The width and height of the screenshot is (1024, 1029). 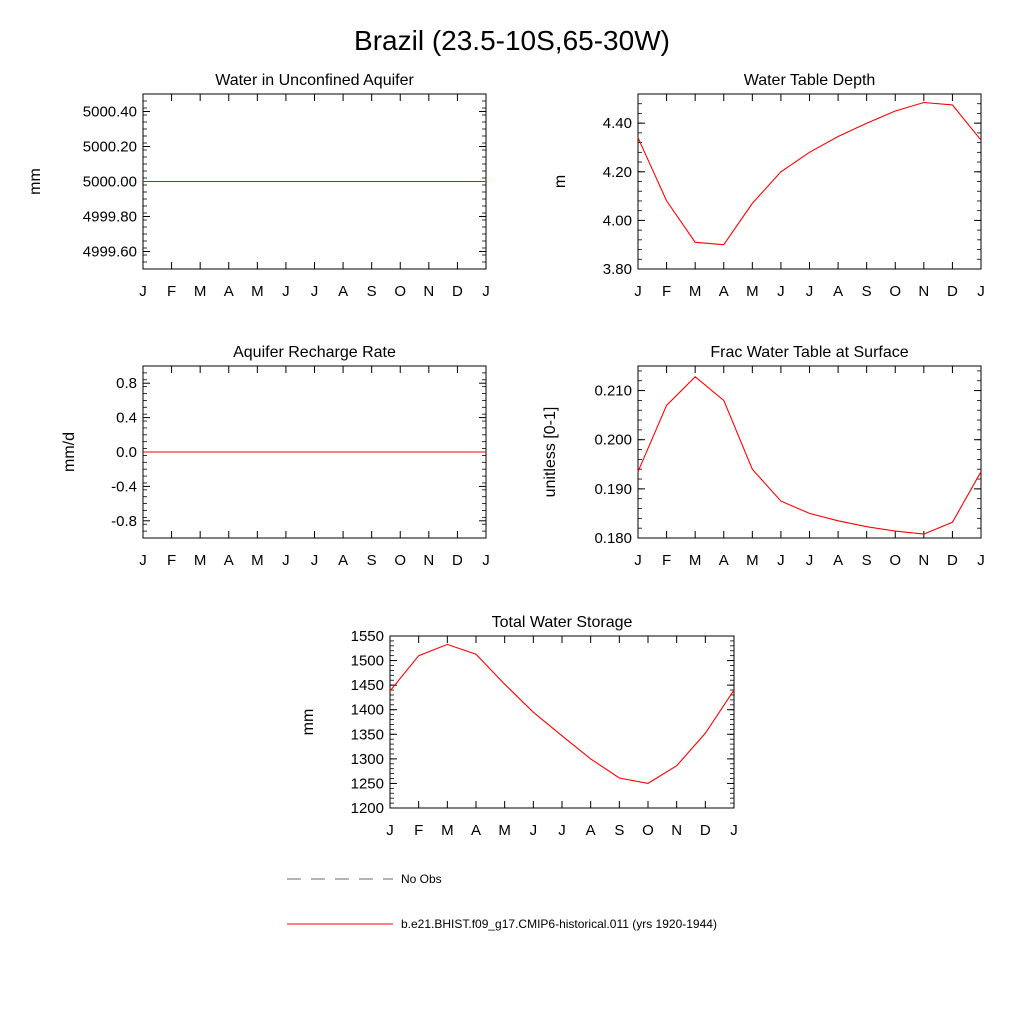 I want to click on y-tick-label: 1350, so click(x=367, y=734).